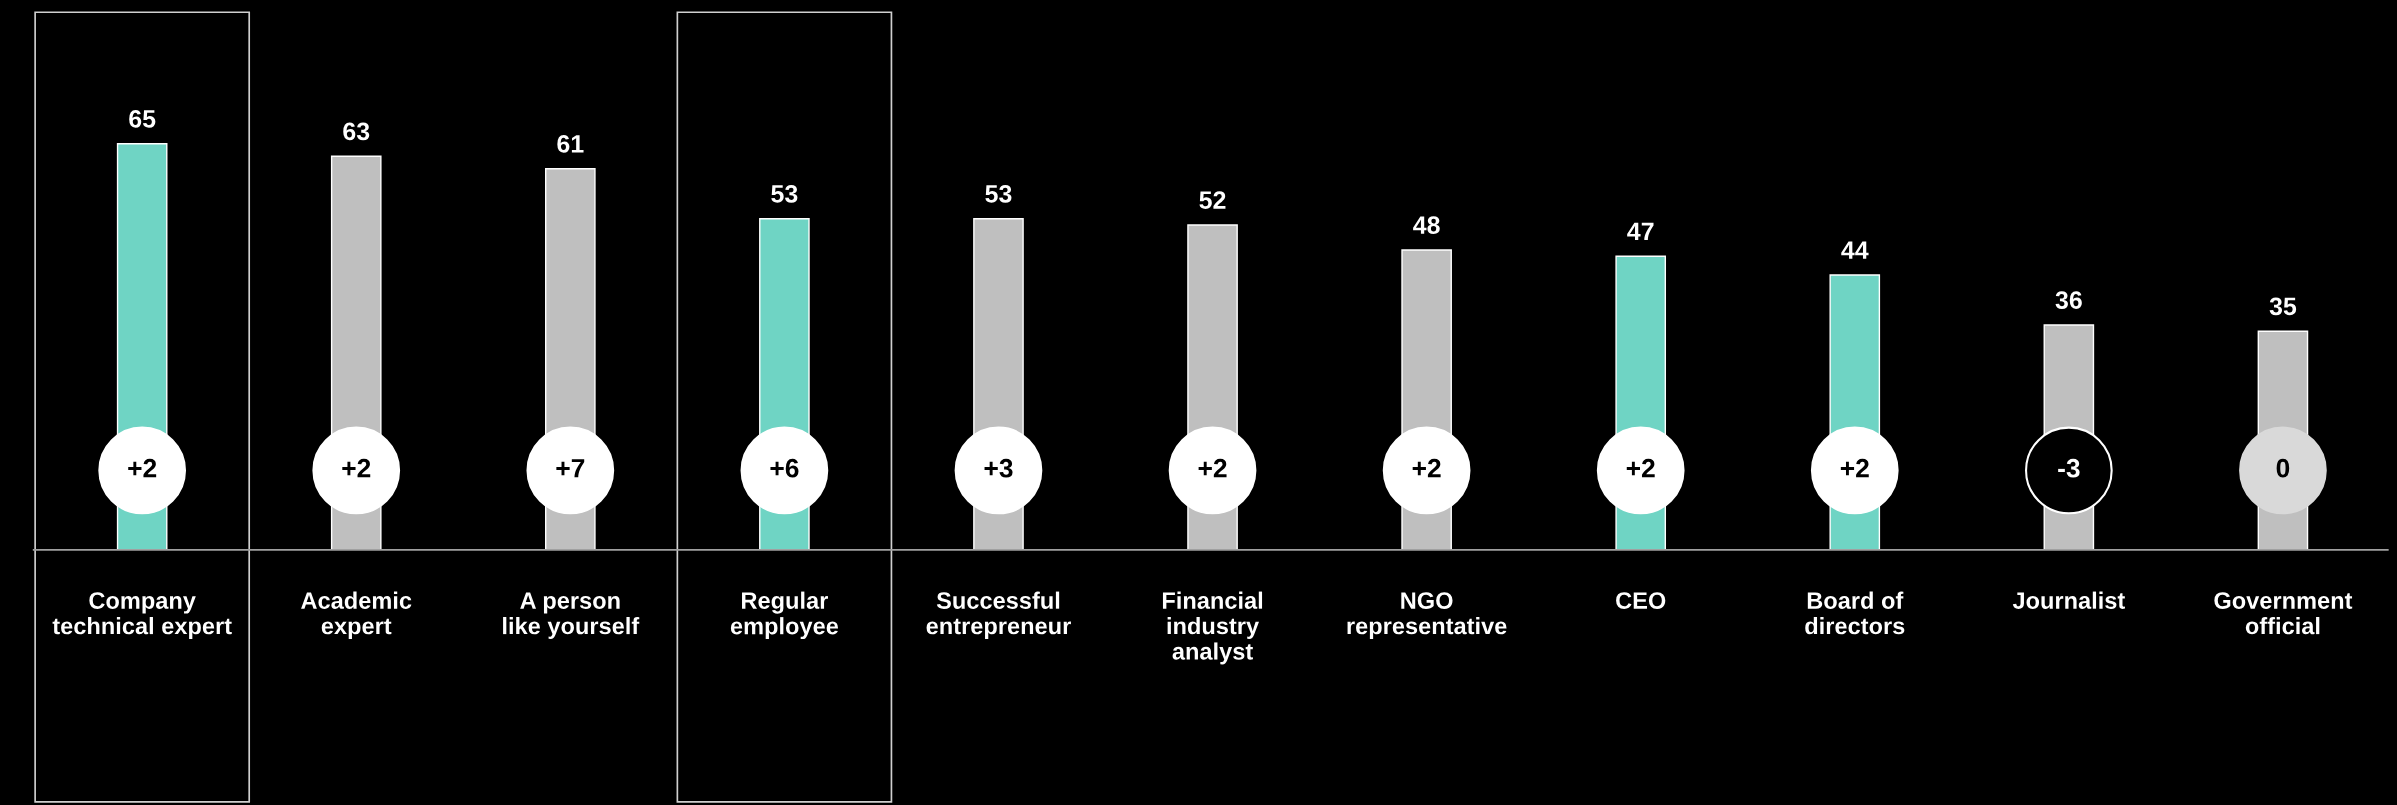  I want to click on x-tick-label: NGO representative, so click(1427, 616).